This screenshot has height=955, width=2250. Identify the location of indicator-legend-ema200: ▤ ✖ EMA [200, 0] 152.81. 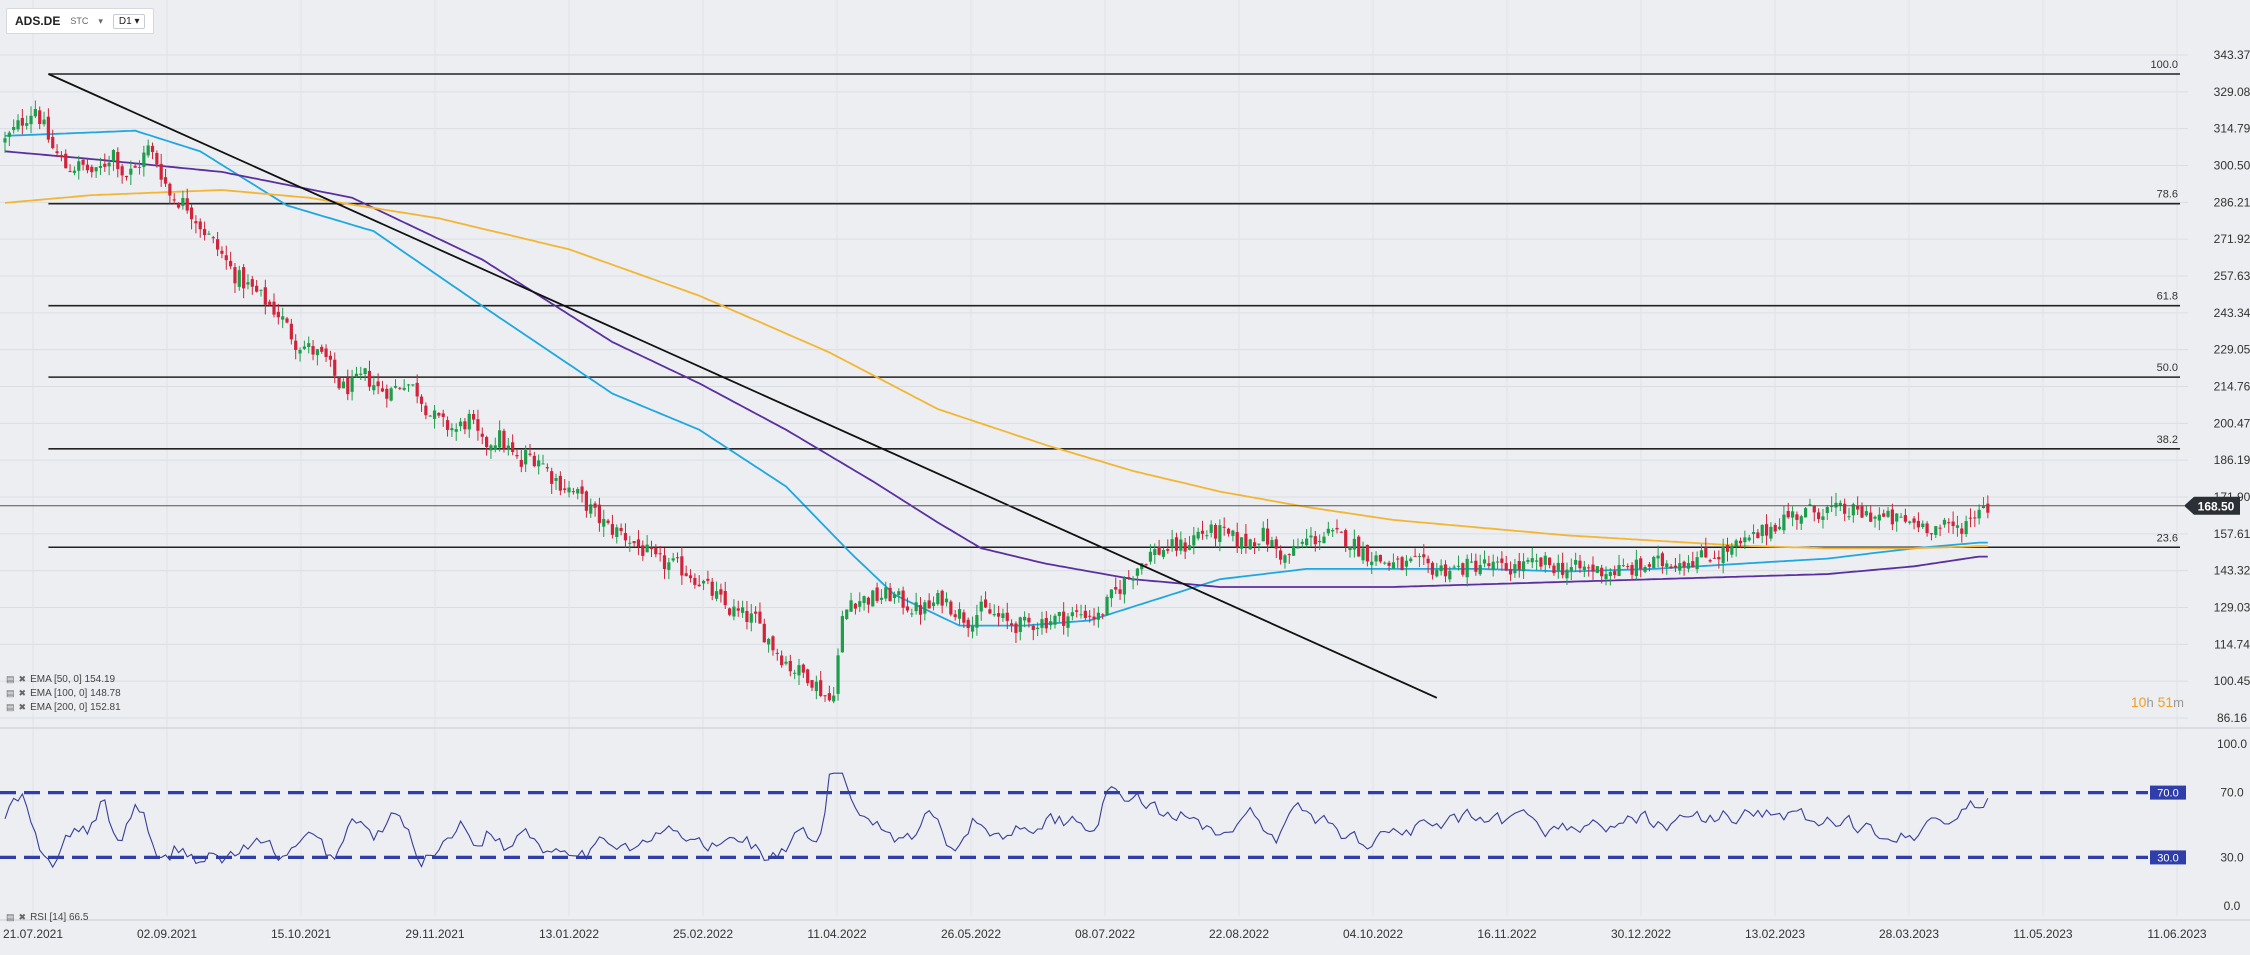
(63, 707).